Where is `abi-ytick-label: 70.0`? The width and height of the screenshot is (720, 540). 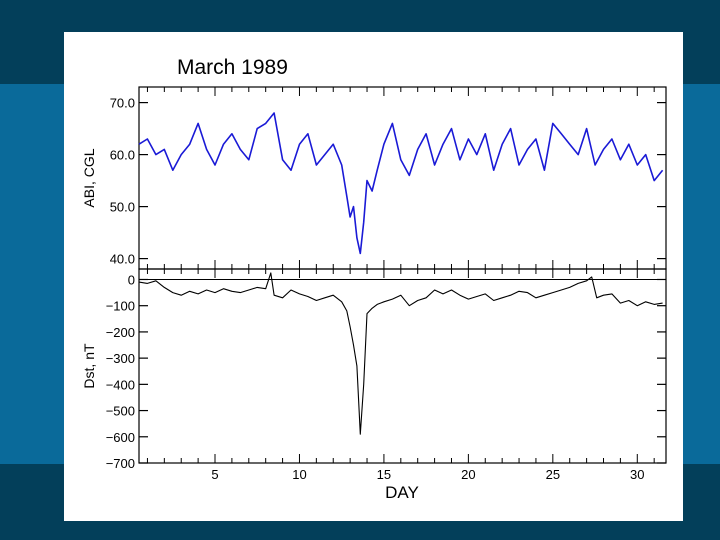
abi-ytick-label: 70.0 is located at coordinates (122, 103).